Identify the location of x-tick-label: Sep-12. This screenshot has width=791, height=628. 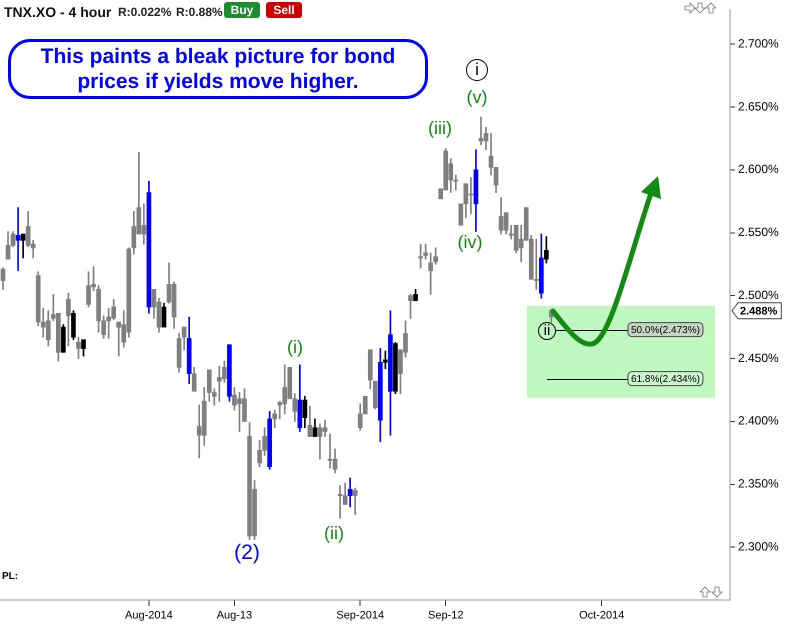
(446, 616).